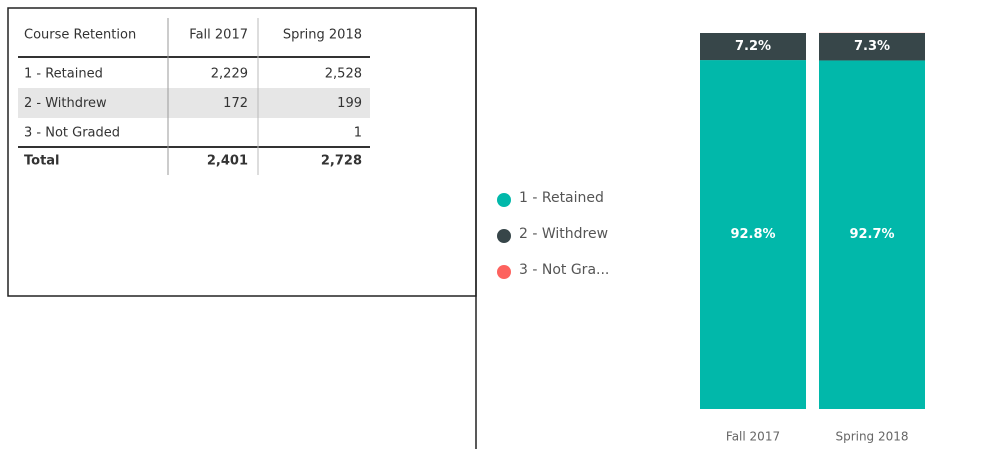 Image resolution: width=987 pixels, height=449 pixels. What do you see at coordinates (358, 133) in the screenshot?
I see `table-cell: 1` at bounding box center [358, 133].